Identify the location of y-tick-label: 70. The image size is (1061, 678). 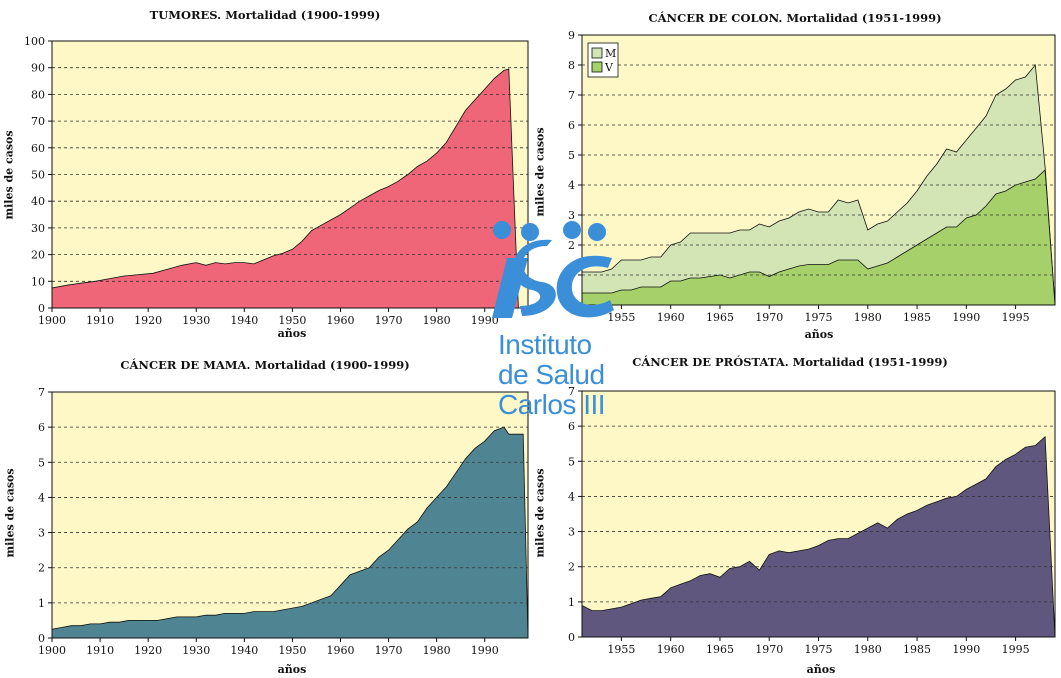
(38, 121).